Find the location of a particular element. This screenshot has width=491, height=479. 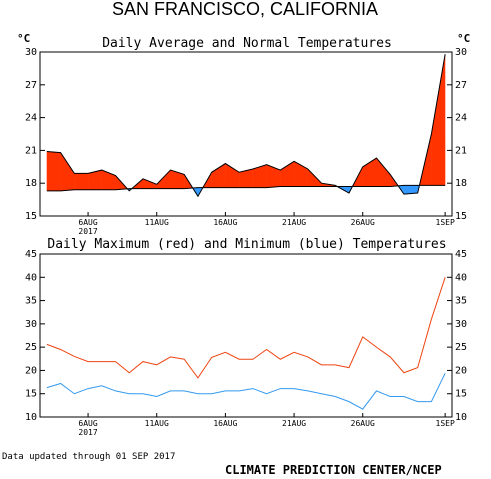

credit-line: CLIMATE PREDICTION CENTER/NCEP is located at coordinates (333, 470).